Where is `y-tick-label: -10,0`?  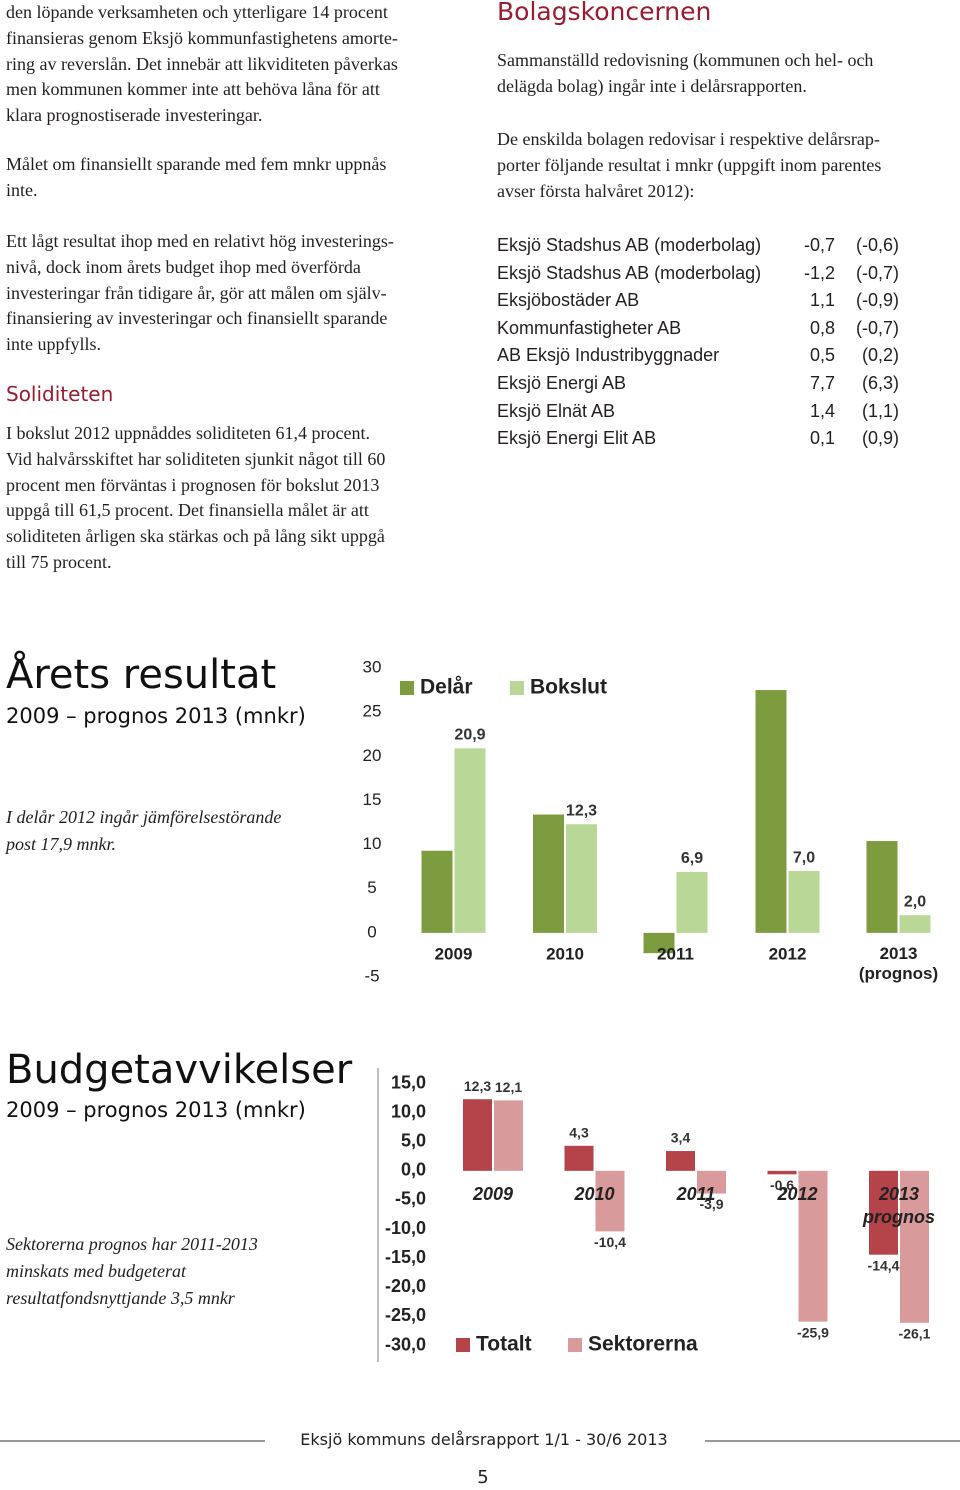
y-tick-label: -10,0 is located at coordinates (405, 1228).